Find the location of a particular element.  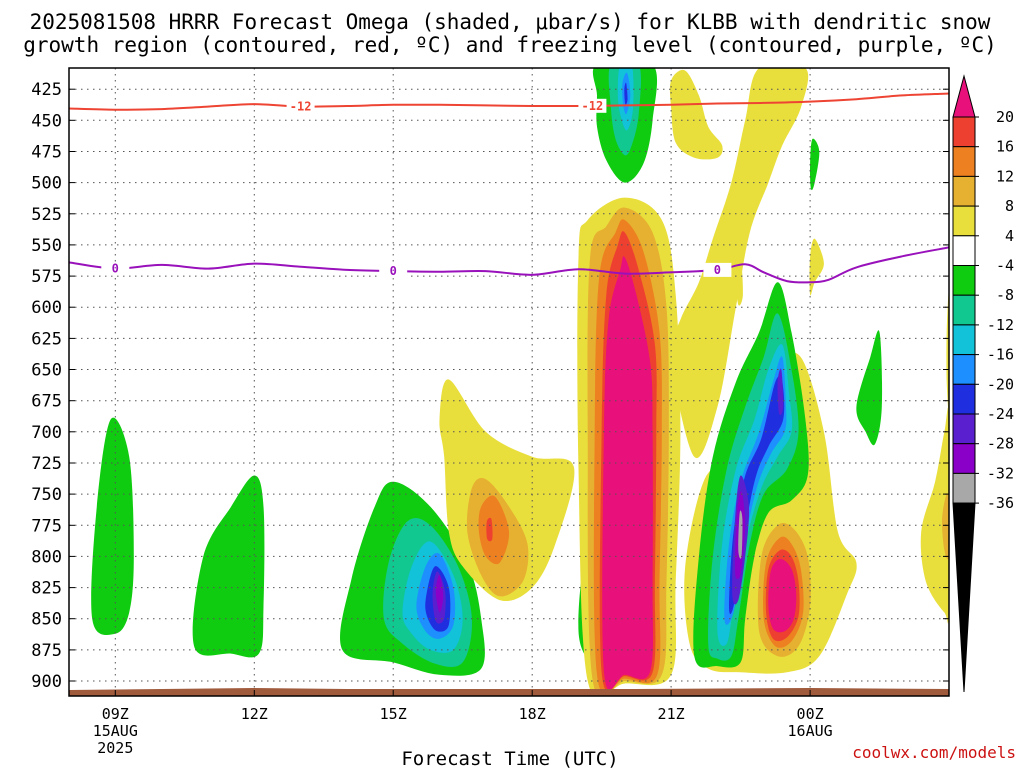

terrain-layer is located at coordinates (509, 692).